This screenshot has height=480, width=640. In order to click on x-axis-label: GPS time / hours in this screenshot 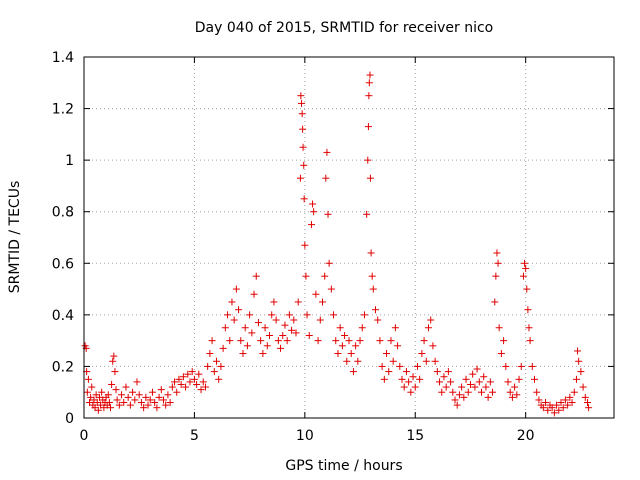, I will do `click(343, 466)`.